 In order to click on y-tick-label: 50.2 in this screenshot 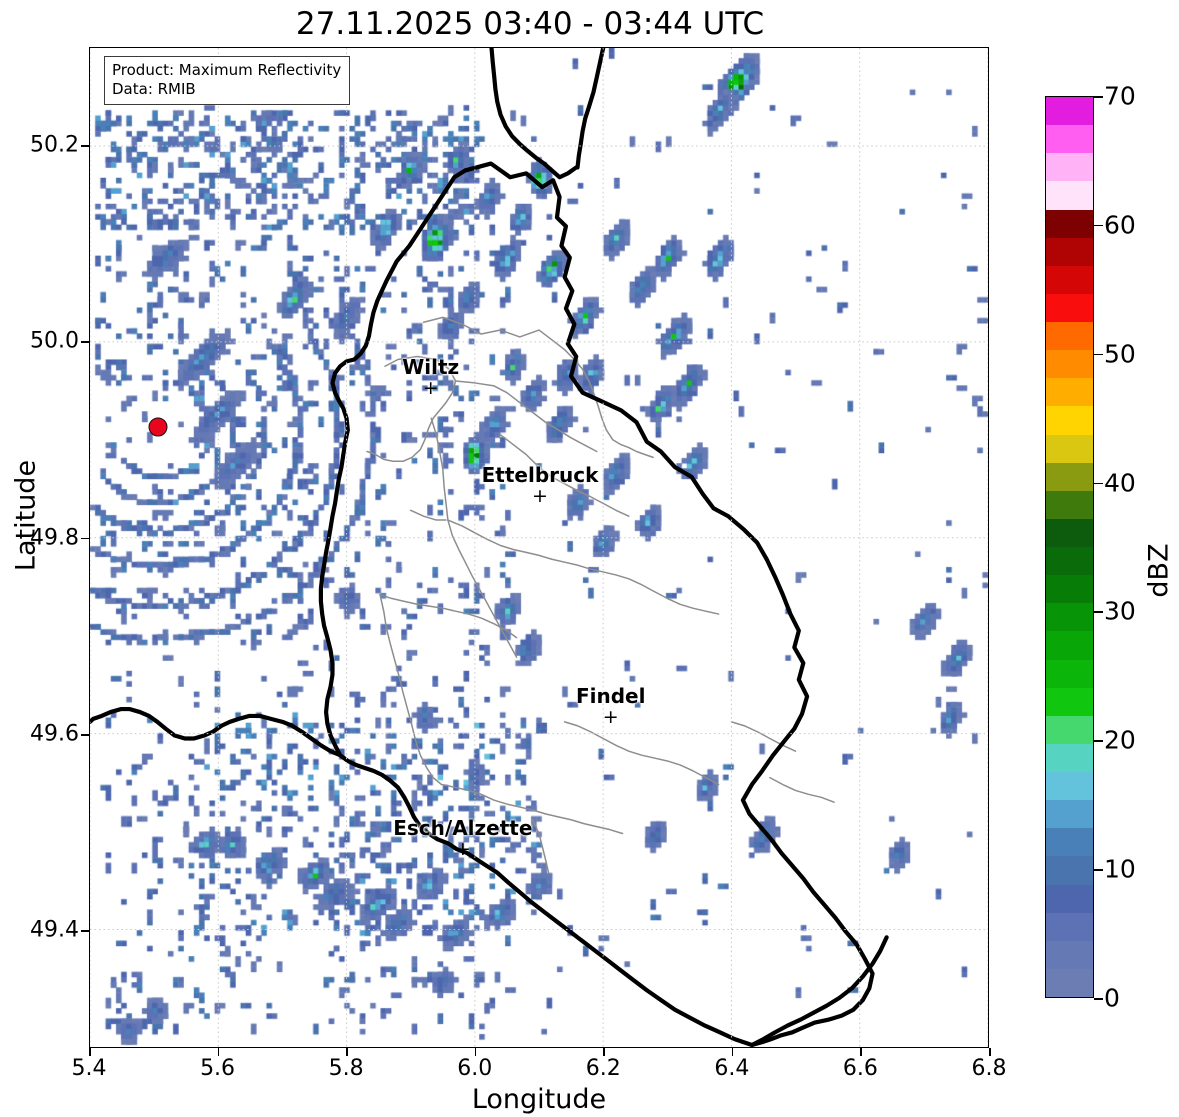, I will do `click(54, 145)`.